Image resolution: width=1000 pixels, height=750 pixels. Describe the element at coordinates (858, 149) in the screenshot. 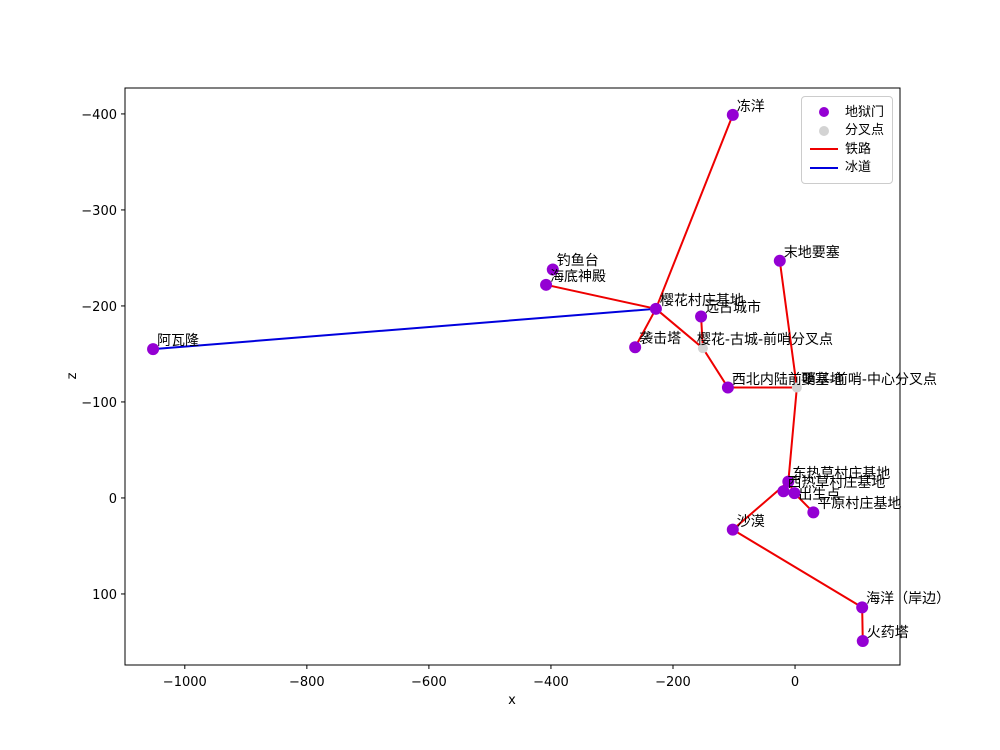

I see `legend-label: 铁路` at that location.